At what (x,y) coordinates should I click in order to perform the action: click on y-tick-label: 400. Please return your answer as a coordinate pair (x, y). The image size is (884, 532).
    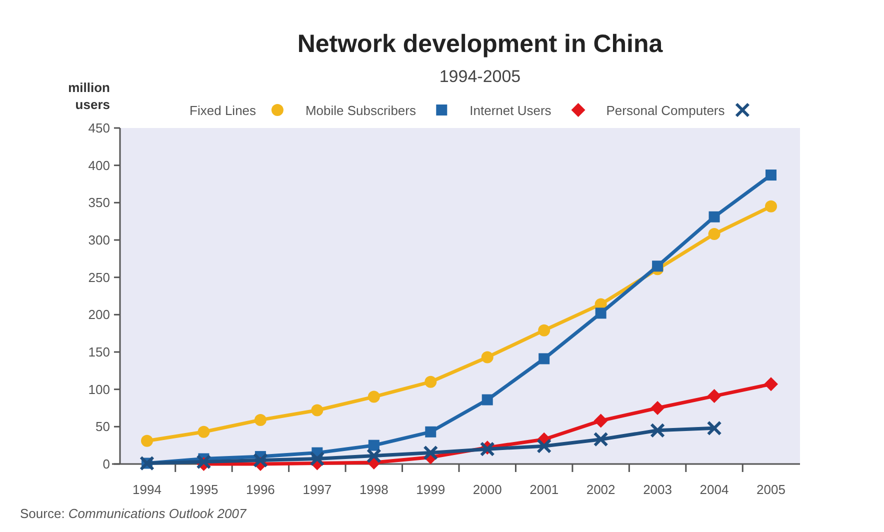
    Looking at the image, I should click on (99, 165).